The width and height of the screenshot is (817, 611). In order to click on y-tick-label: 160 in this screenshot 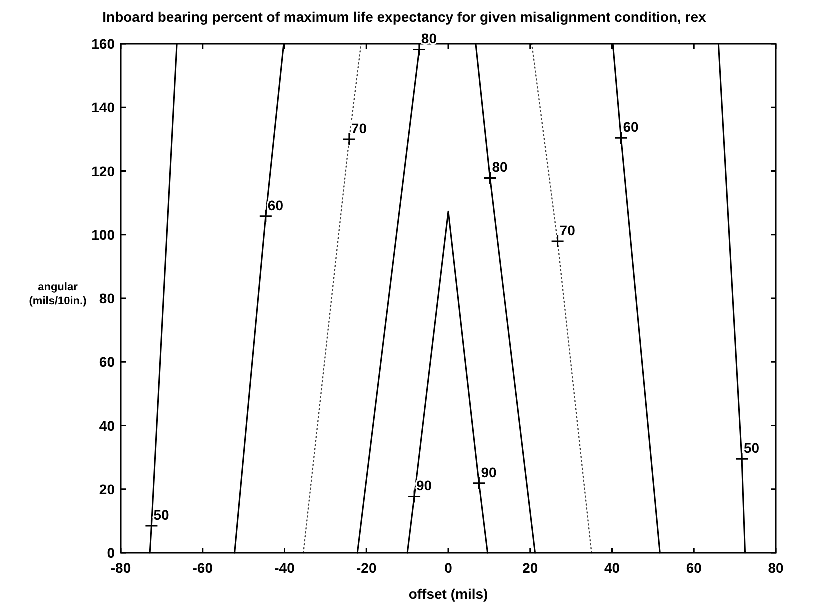, I will do `click(104, 44)`.